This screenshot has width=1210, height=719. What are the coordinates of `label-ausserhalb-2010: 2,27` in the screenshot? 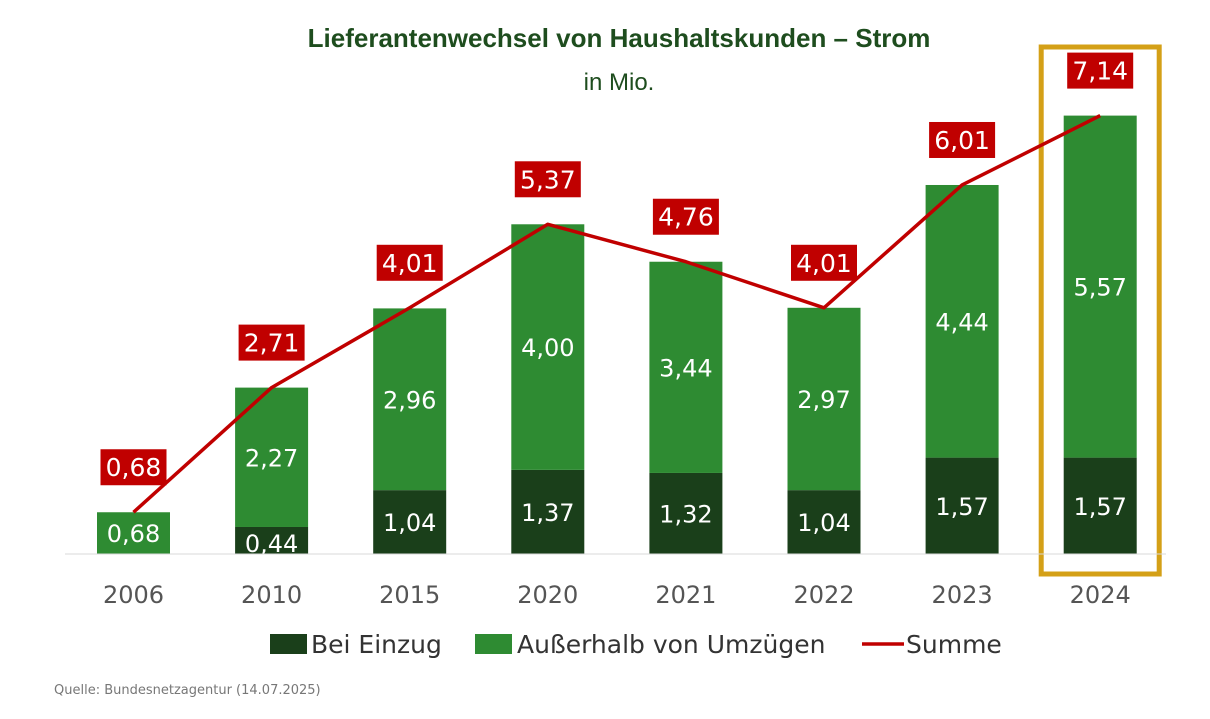 It's located at (271, 458).